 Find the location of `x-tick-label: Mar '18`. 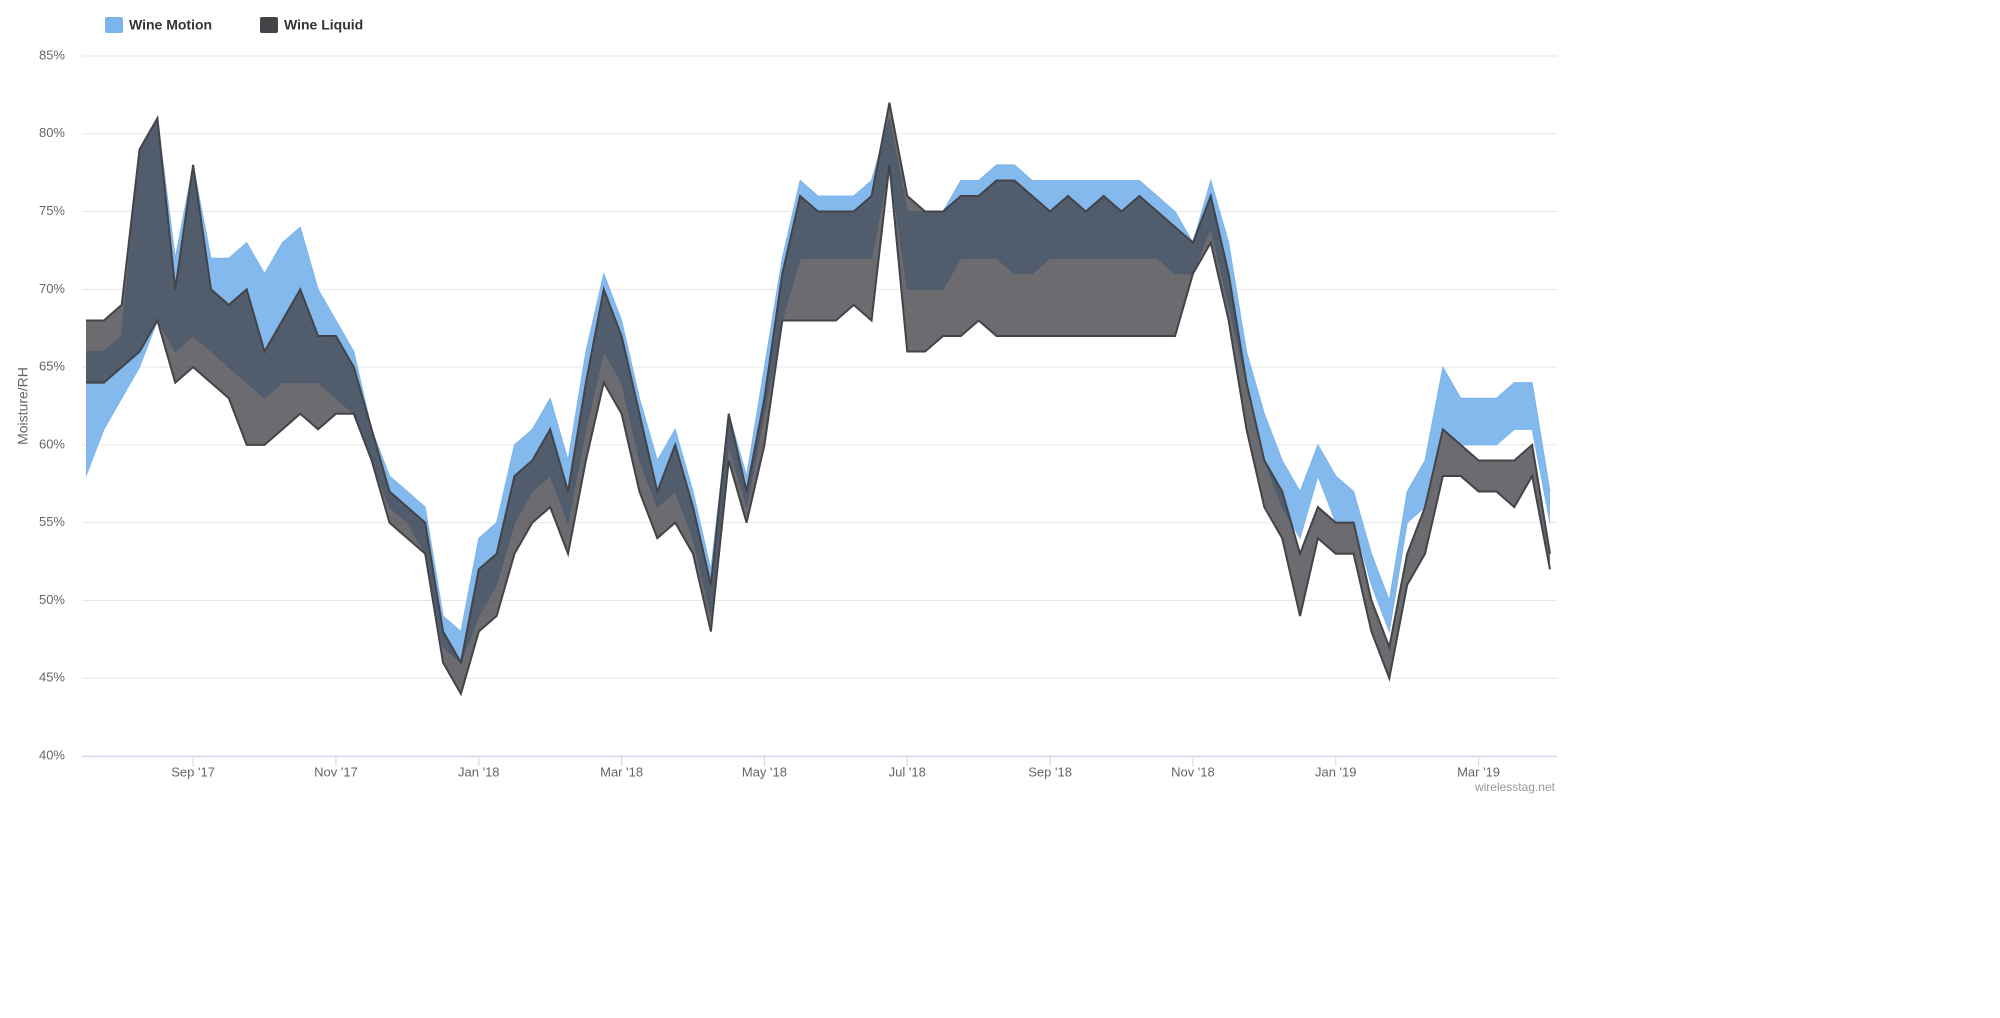

x-tick-label: Mar '18 is located at coordinates (621, 771).